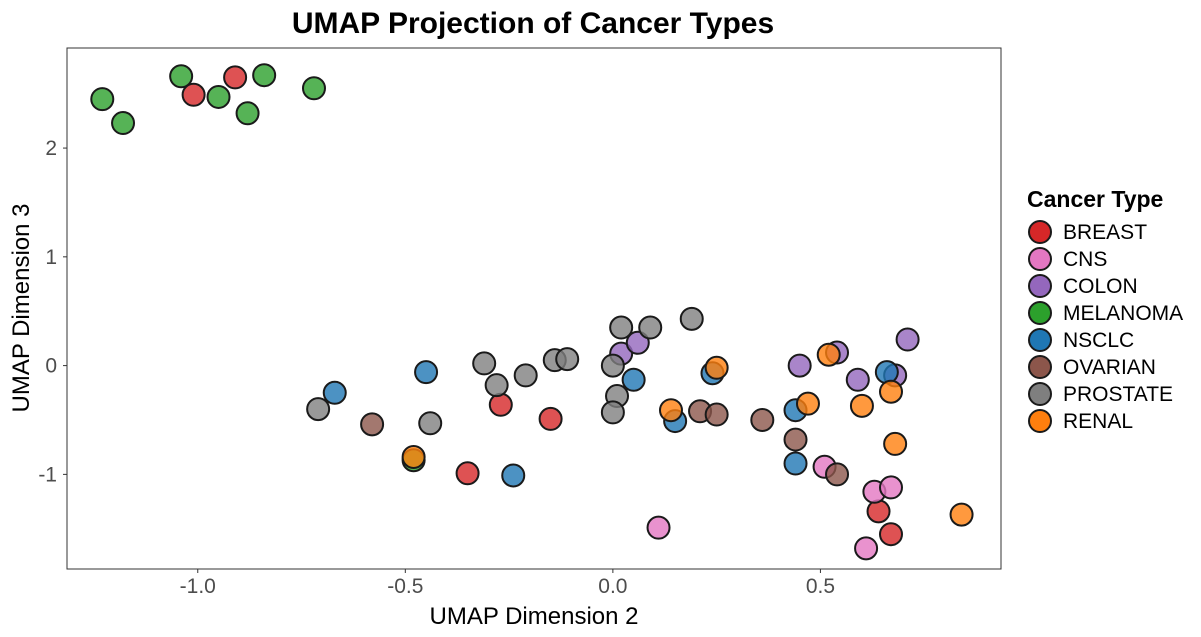 The width and height of the screenshot is (1201, 637). What do you see at coordinates (51, 257) in the screenshot?
I see `y-tick-label: 1` at bounding box center [51, 257].